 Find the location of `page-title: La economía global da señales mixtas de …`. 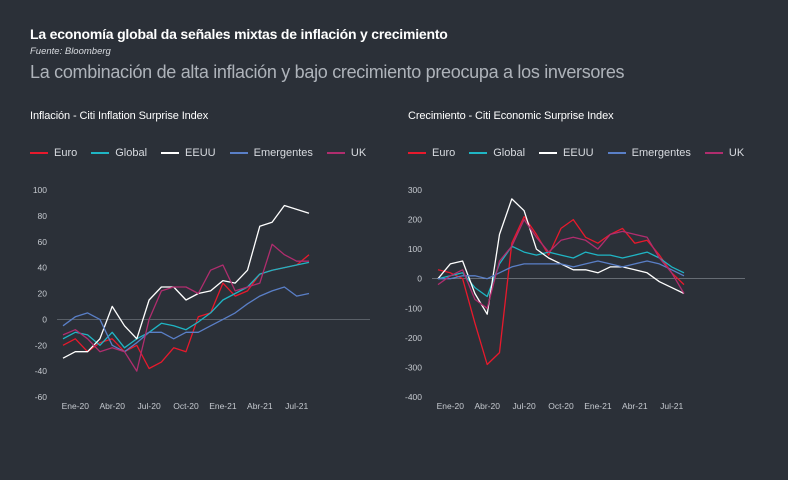

page-title: La economía global da señales mixtas de … is located at coordinates (239, 34).